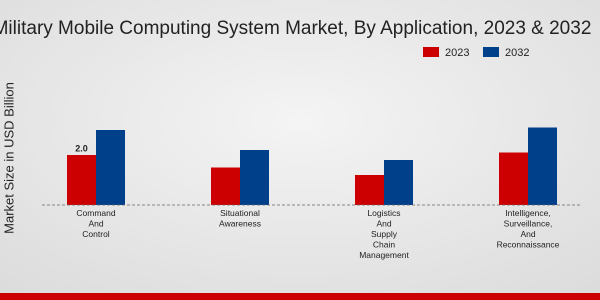 The height and width of the screenshot is (300, 600). I want to click on legend-label: 2032, so click(517, 53).